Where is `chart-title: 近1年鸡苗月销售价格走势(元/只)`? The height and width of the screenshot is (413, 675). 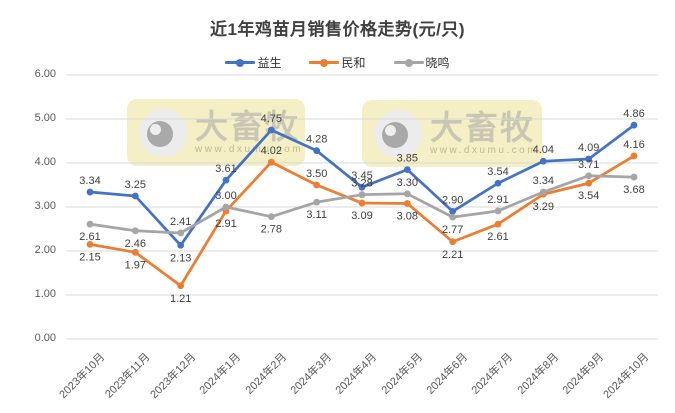 chart-title: 近1年鸡苗月销售价格走势(元/只) is located at coordinates (337, 29).